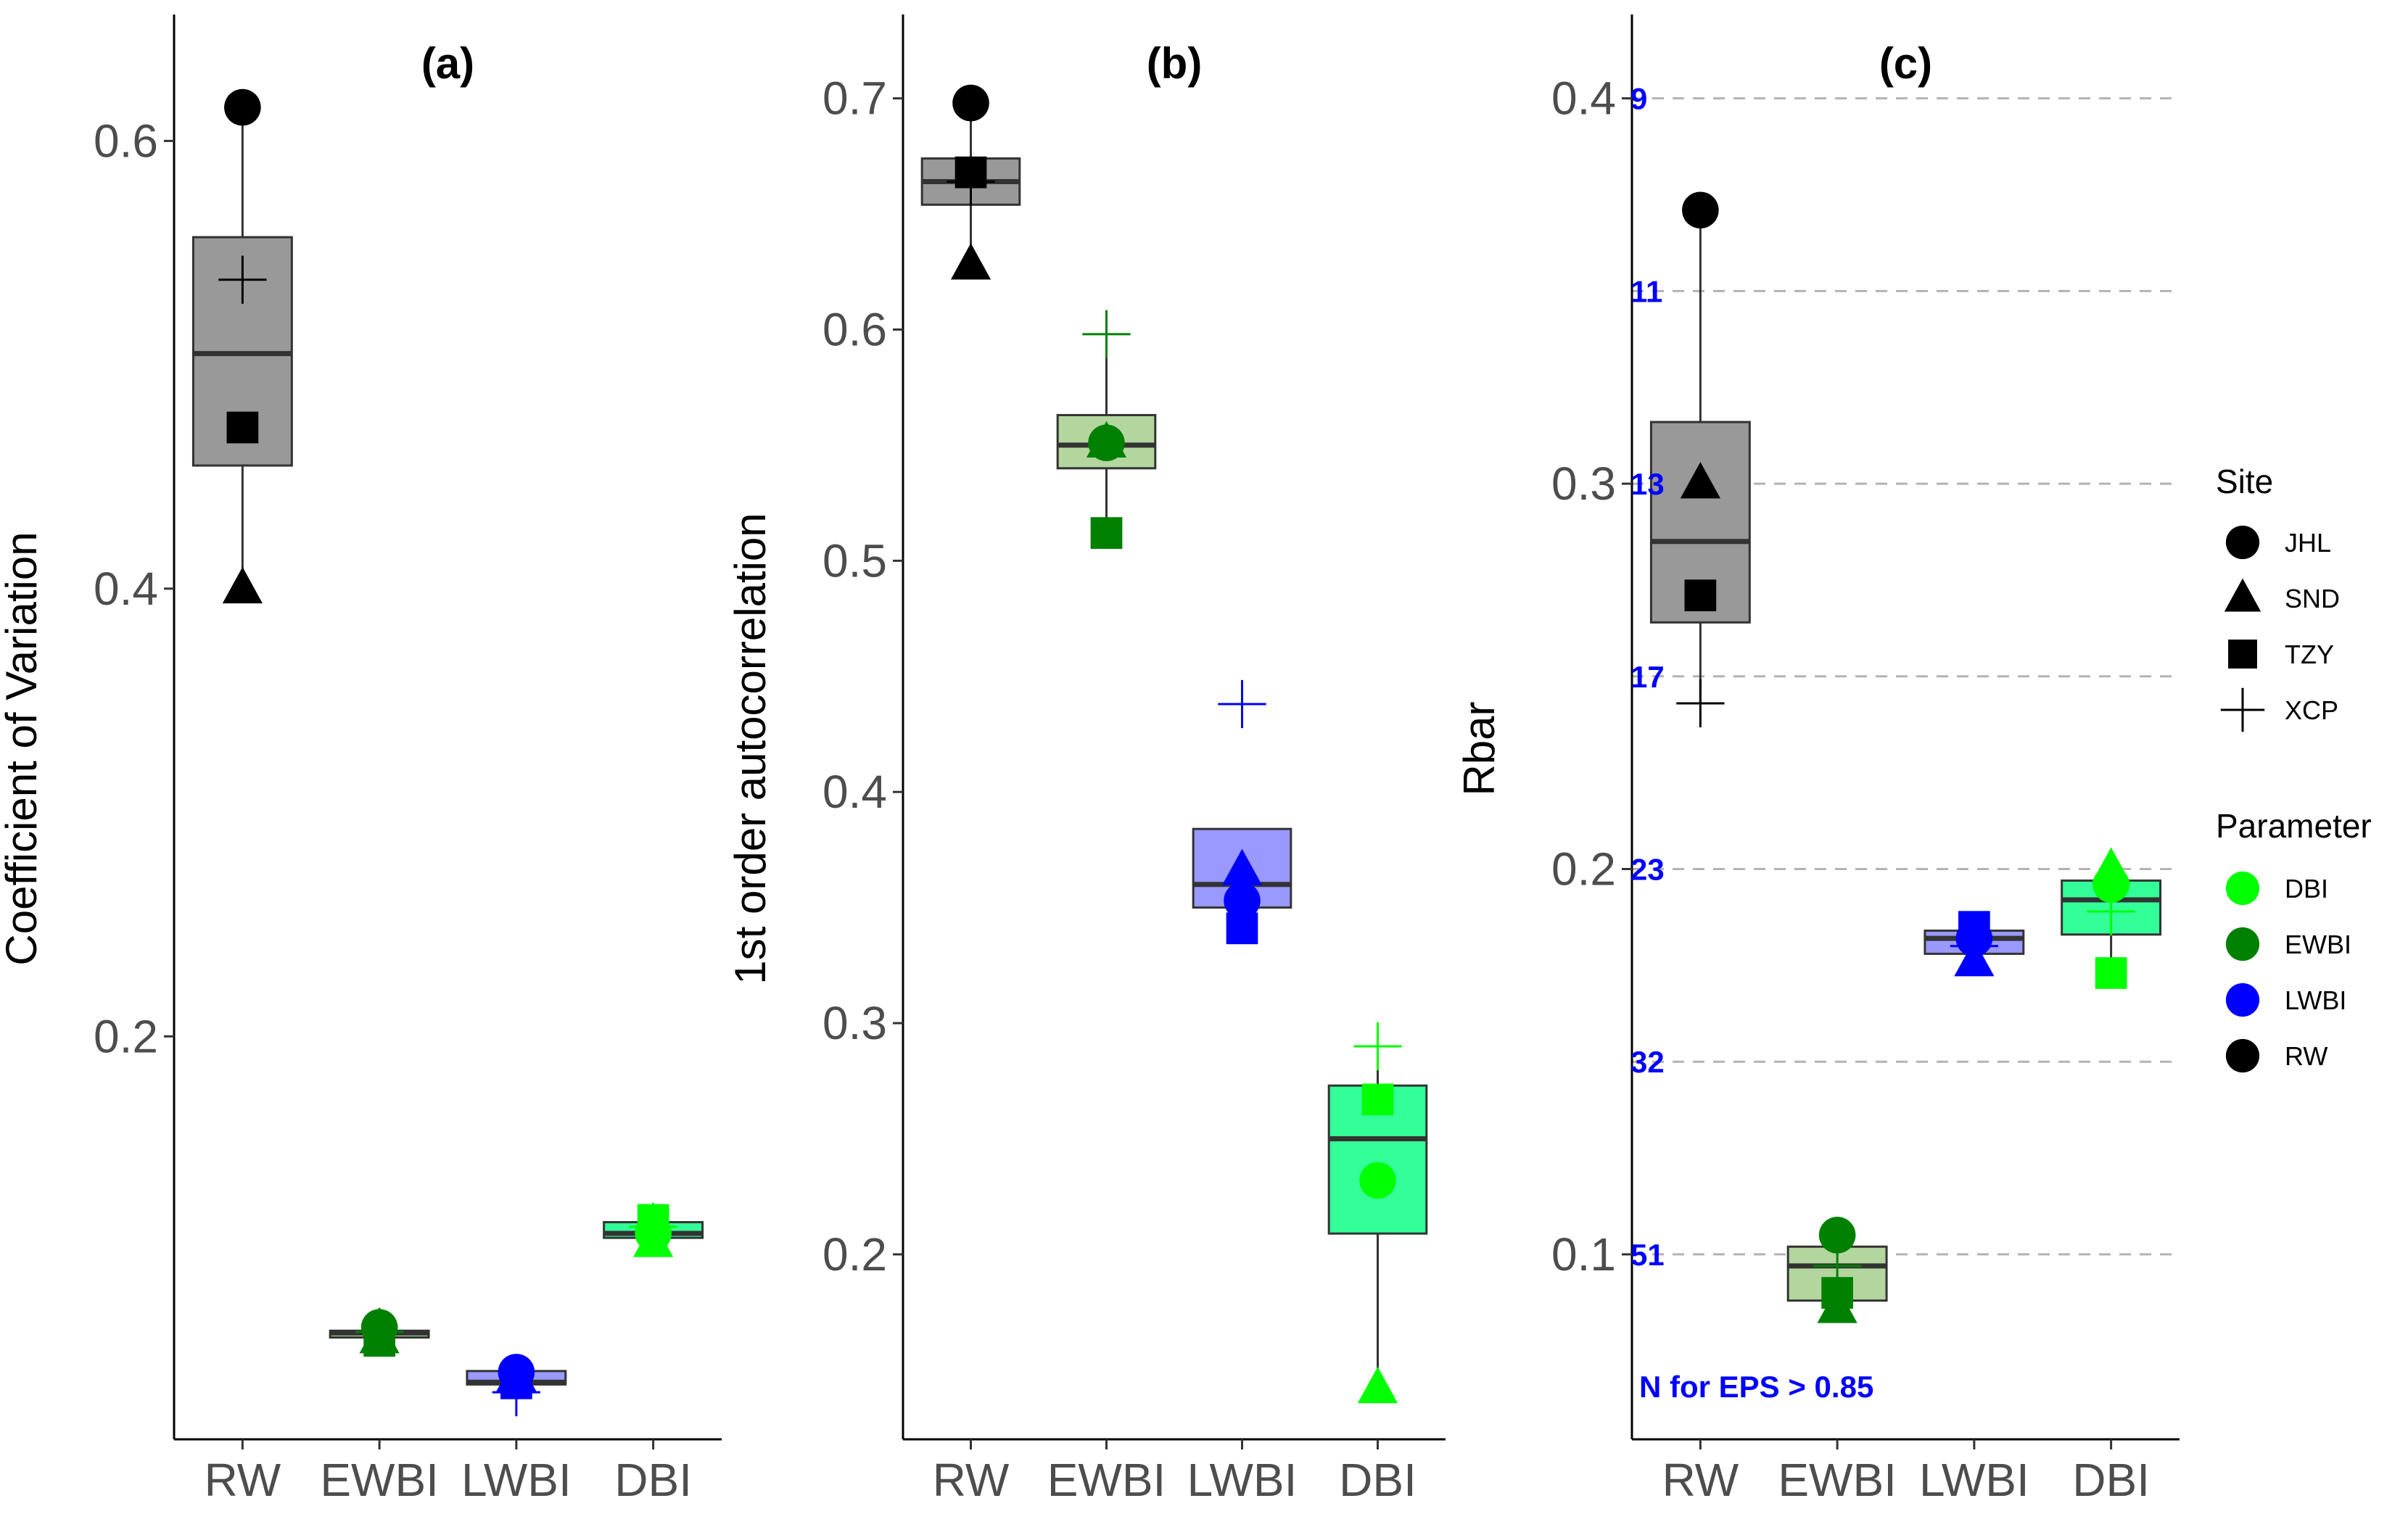  I want to click on y-axis-title: 1st order autocorrelation, so click(750, 749).